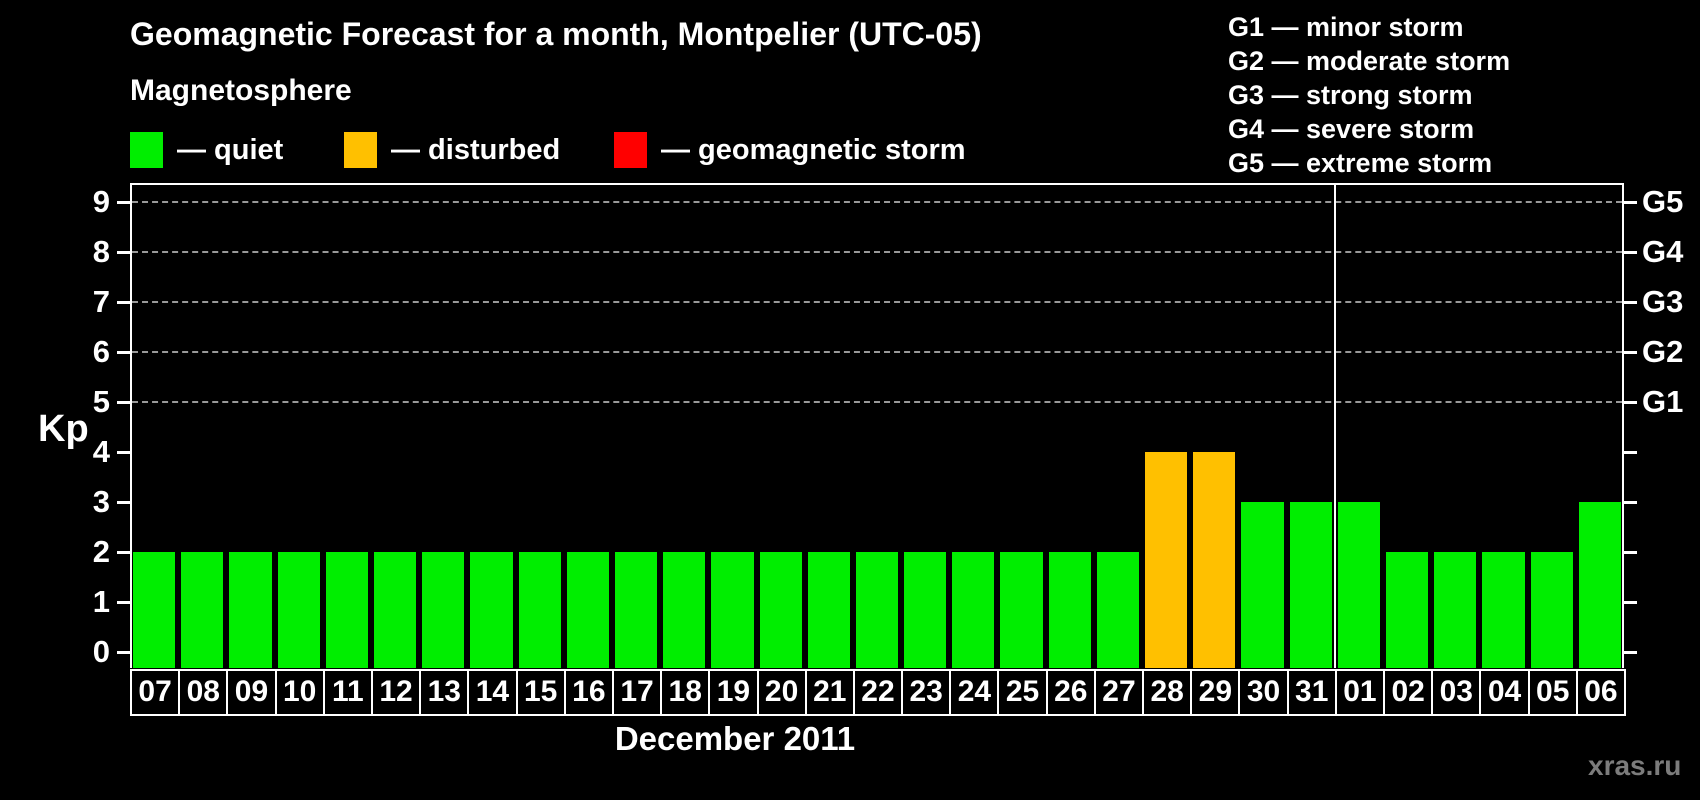 Image resolution: width=1700 pixels, height=800 pixels. What do you see at coordinates (1311, 692) in the screenshot?
I see `day-label-31: 31` at bounding box center [1311, 692].